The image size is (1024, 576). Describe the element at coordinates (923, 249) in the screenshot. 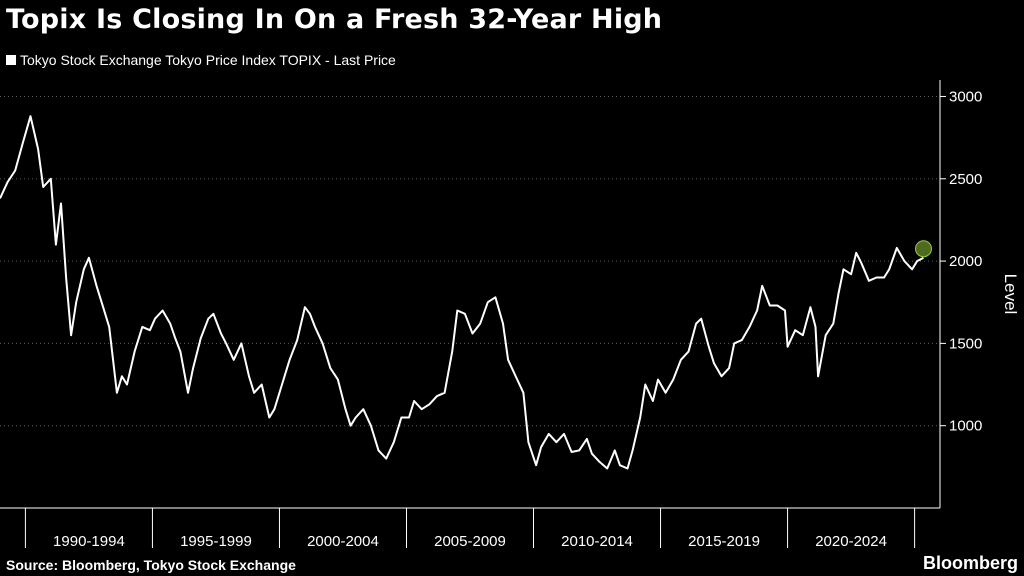

I see `last-price-marker` at that location.